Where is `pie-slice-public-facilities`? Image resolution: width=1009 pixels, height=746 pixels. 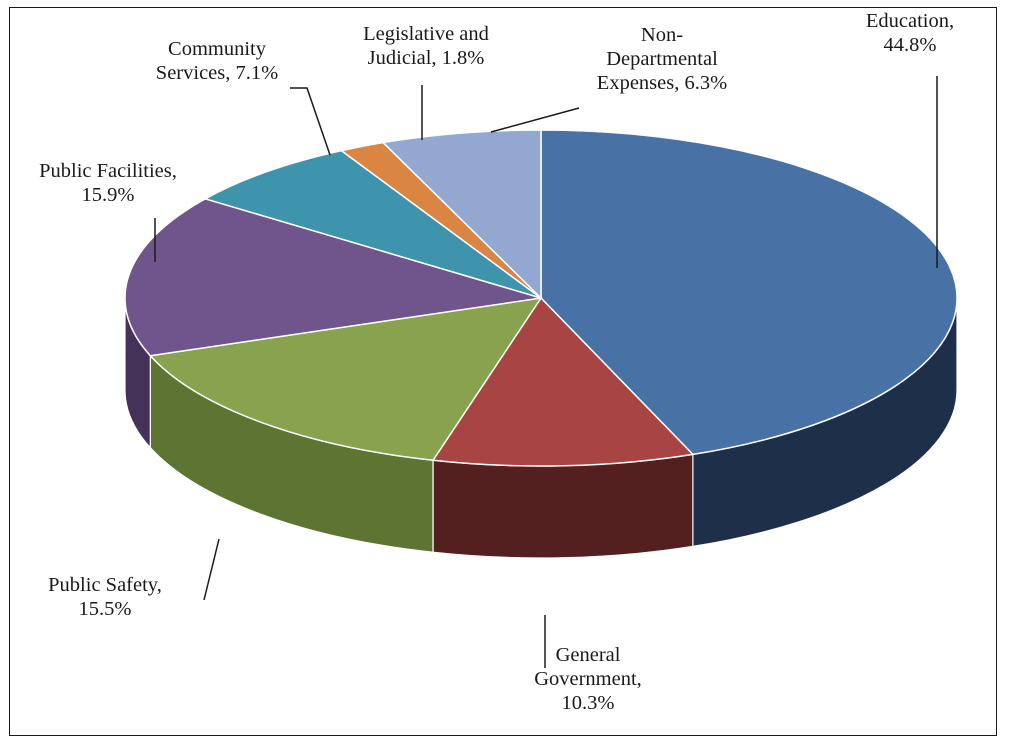
pie-slice-public-facilities is located at coordinates (333, 277).